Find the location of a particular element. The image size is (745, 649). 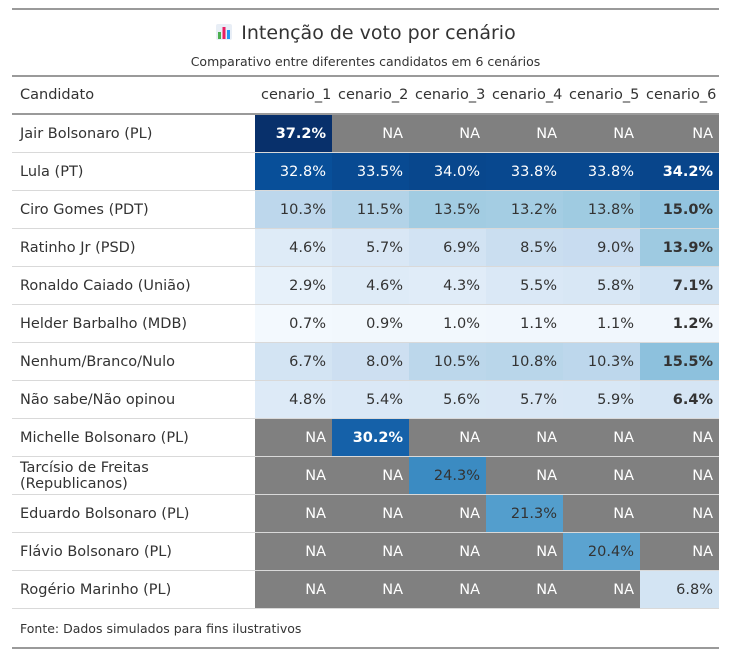

candidate-cell: Nenhum/Branco/Nulo is located at coordinates (133, 361).